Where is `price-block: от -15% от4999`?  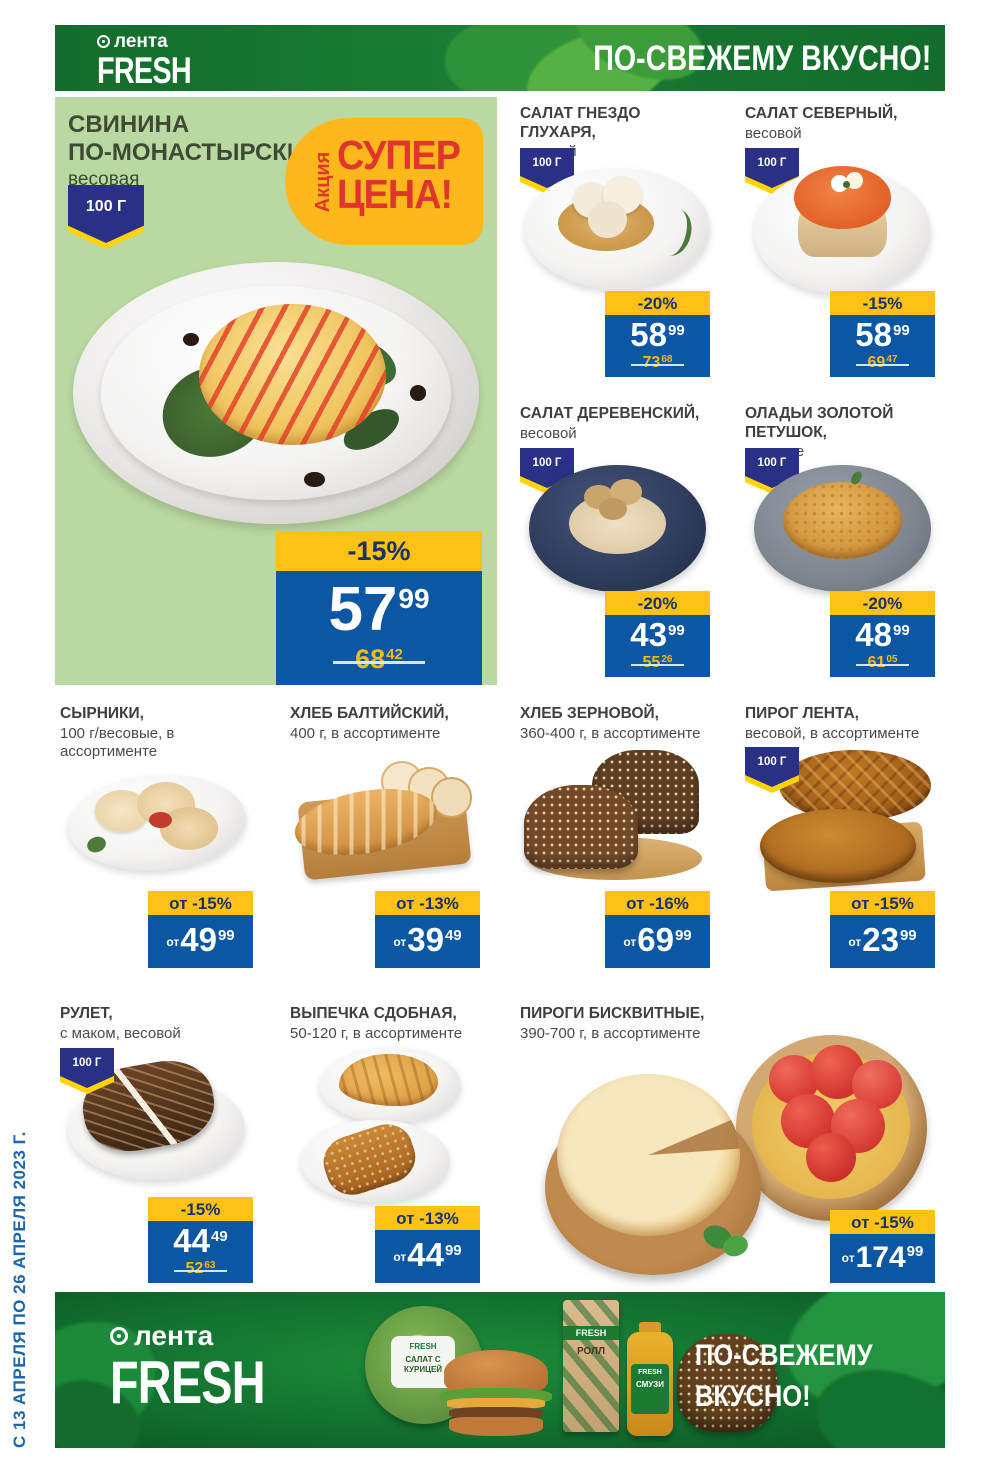
price-block: от -15% от4999 is located at coordinates (200, 929).